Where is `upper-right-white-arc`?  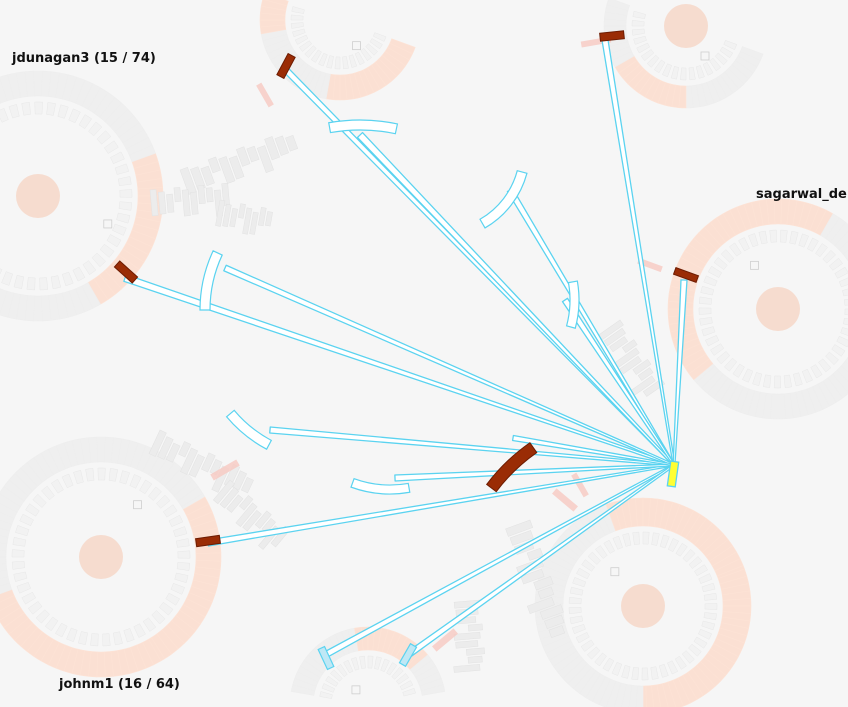 upper-right-white-arc is located at coordinates (503, 199).